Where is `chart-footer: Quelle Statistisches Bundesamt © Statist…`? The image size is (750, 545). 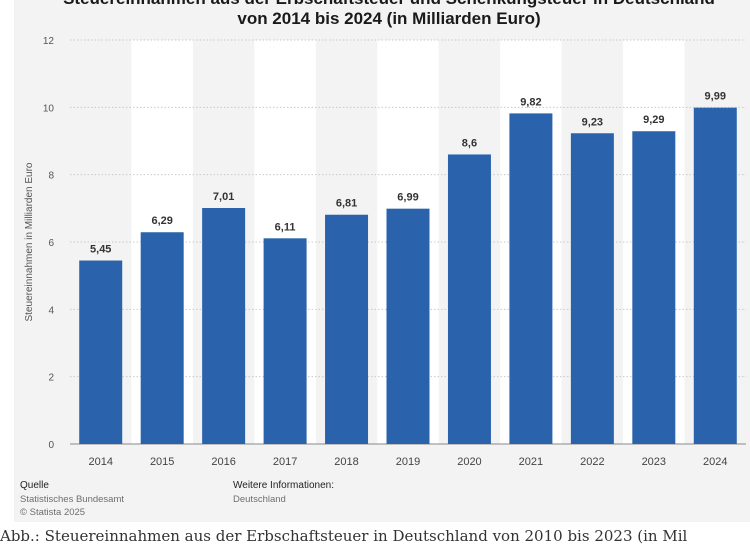 chart-footer: Quelle Statistisches Bundesamt © Statist… is located at coordinates (382, 500).